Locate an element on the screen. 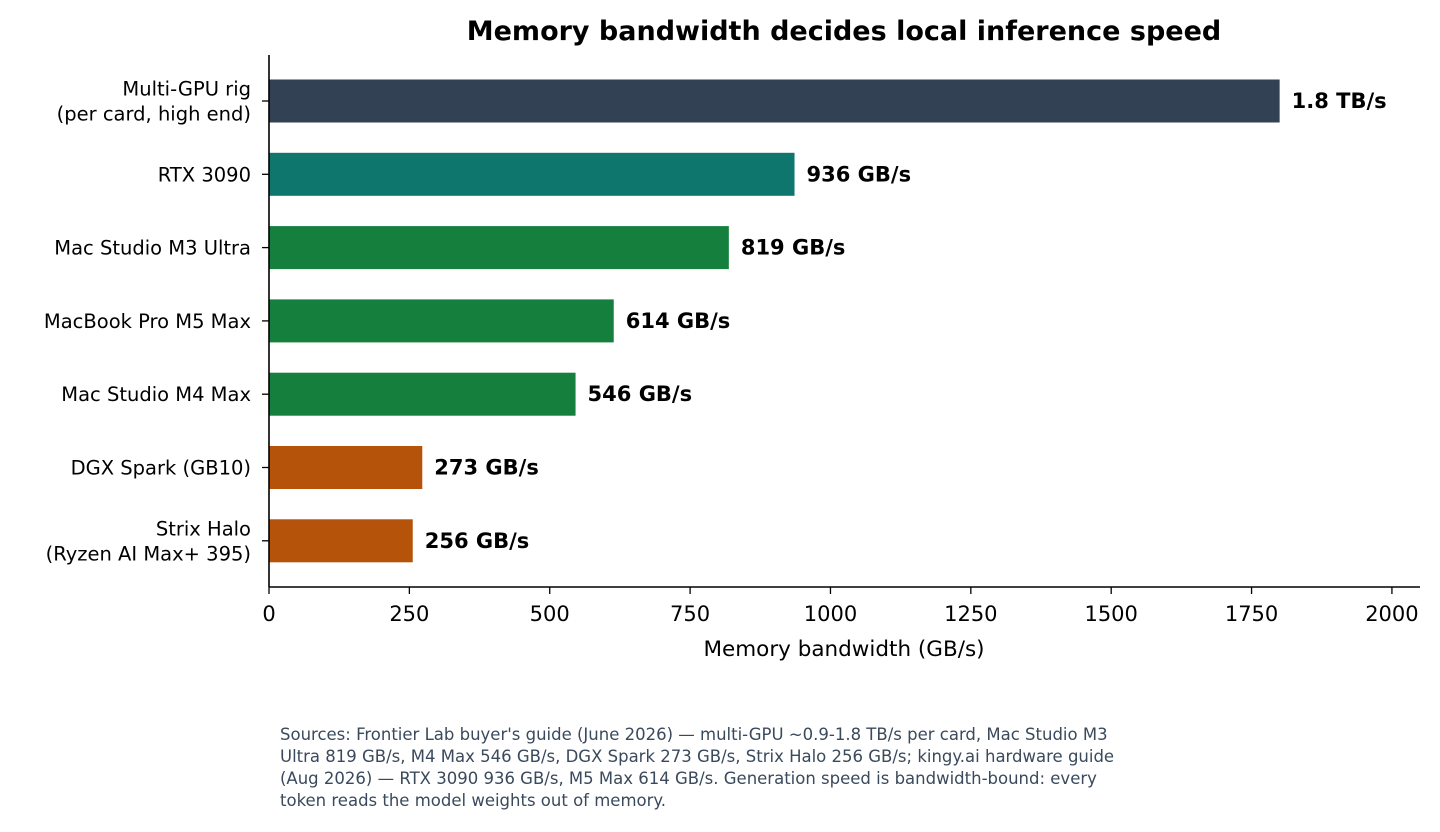  data-label-mac-studio-m3-ultra: 819 GB/s is located at coordinates (793, 248).